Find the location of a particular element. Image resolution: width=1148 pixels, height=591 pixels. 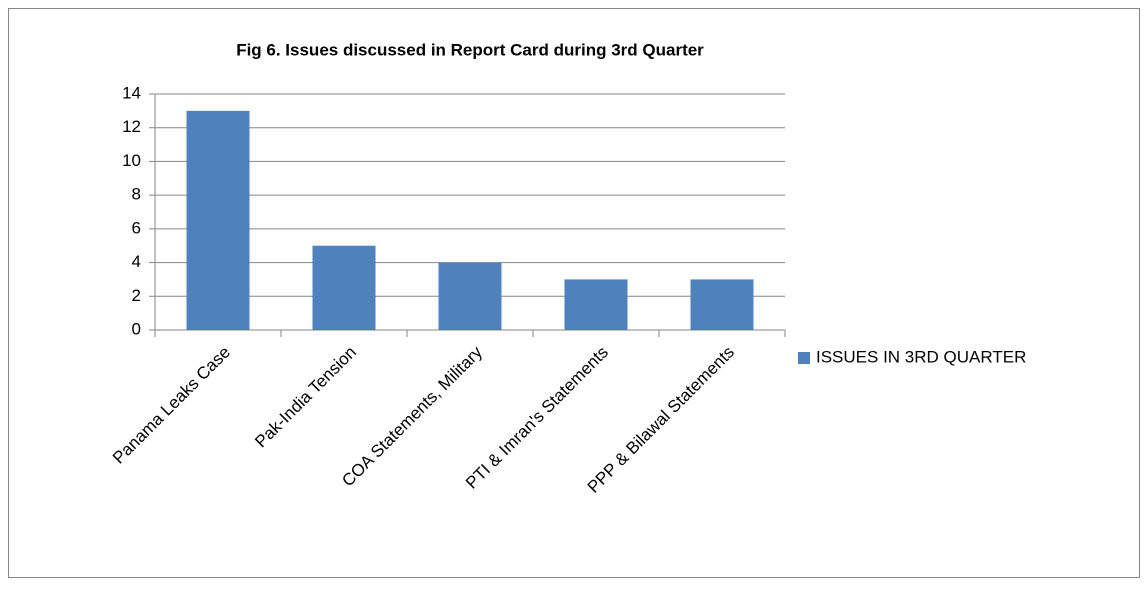

legend-label: ISSUES IN 3RD QUARTER is located at coordinates (921, 356).